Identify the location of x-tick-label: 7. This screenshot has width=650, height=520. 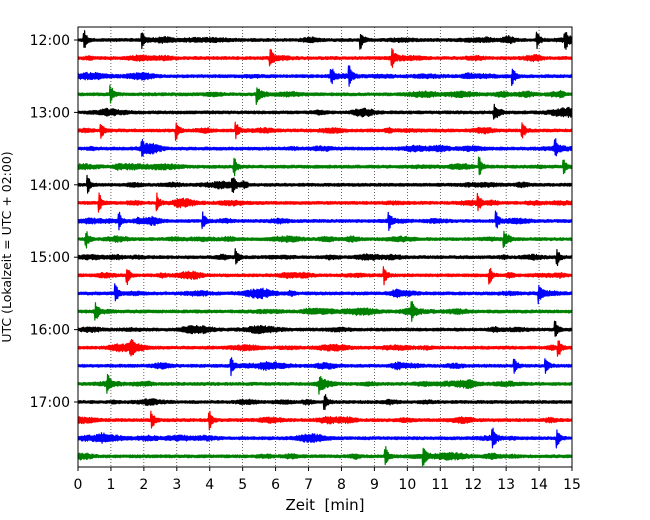
(308, 485).